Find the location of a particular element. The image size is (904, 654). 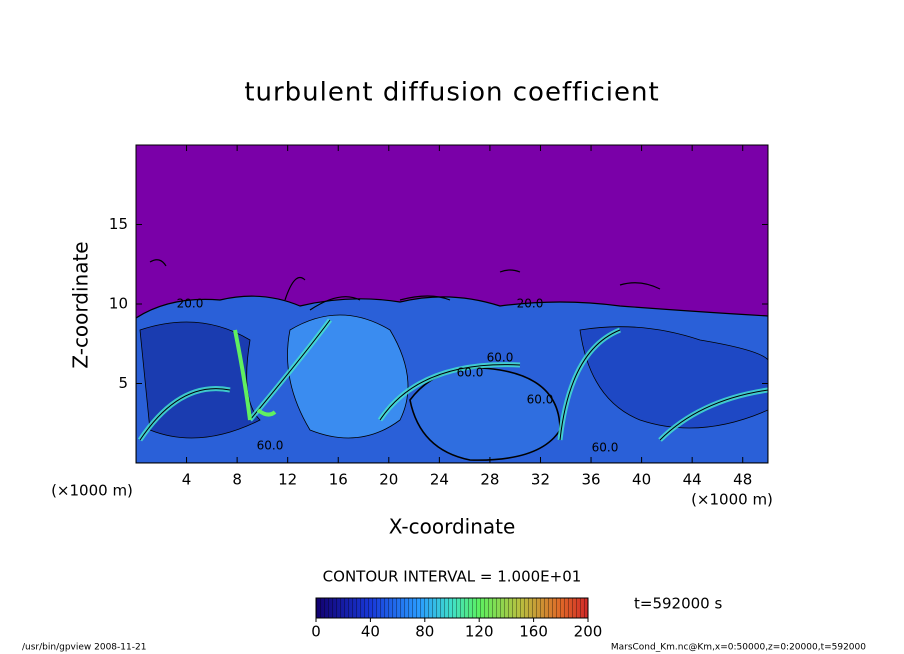

x-tick-label: 12 is located at coordinates (287, 480).